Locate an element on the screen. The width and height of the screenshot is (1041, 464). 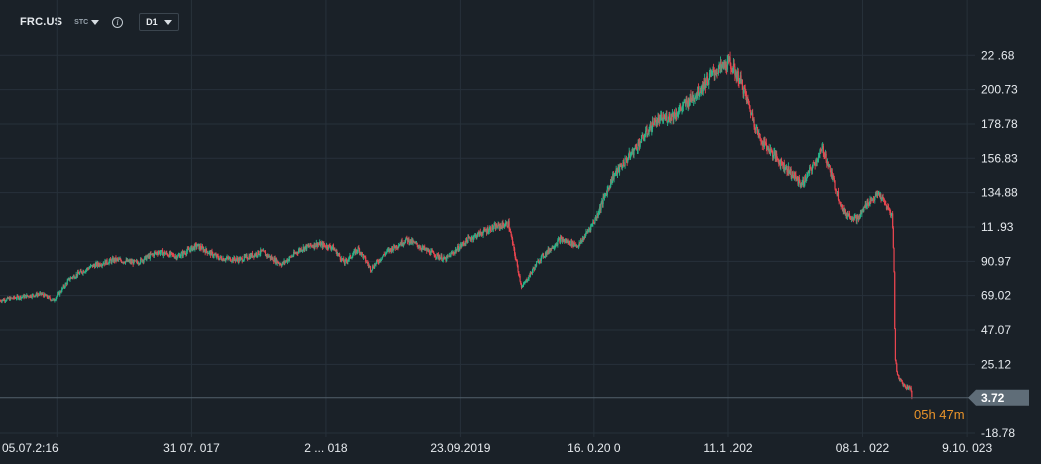
instrument-type-dropdown: STC is located at coordinates (87, 22).